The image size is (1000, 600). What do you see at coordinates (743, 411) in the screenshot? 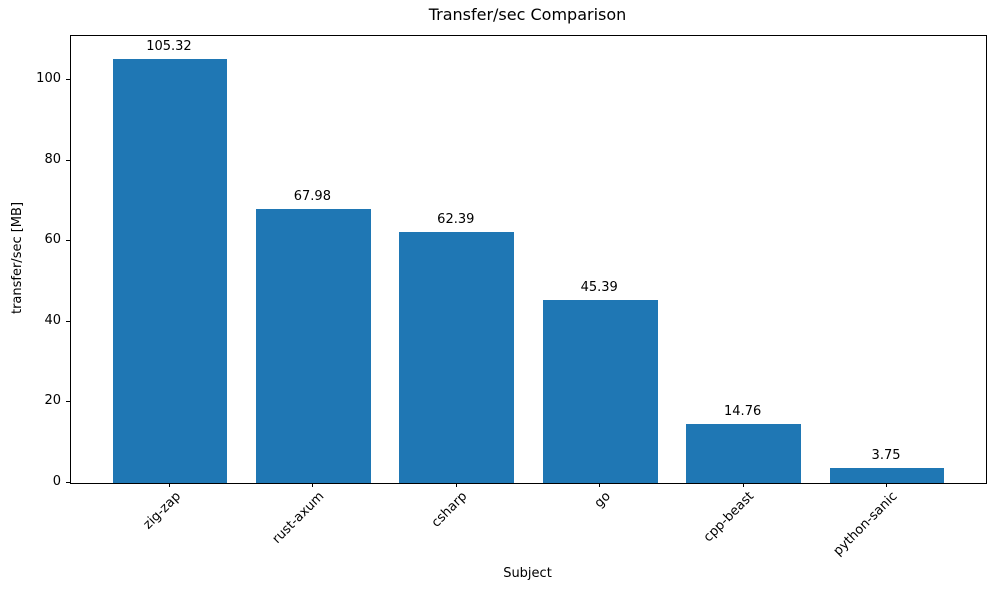
I see `bar-value-label: 14.76` at bounding box center [743, 411].